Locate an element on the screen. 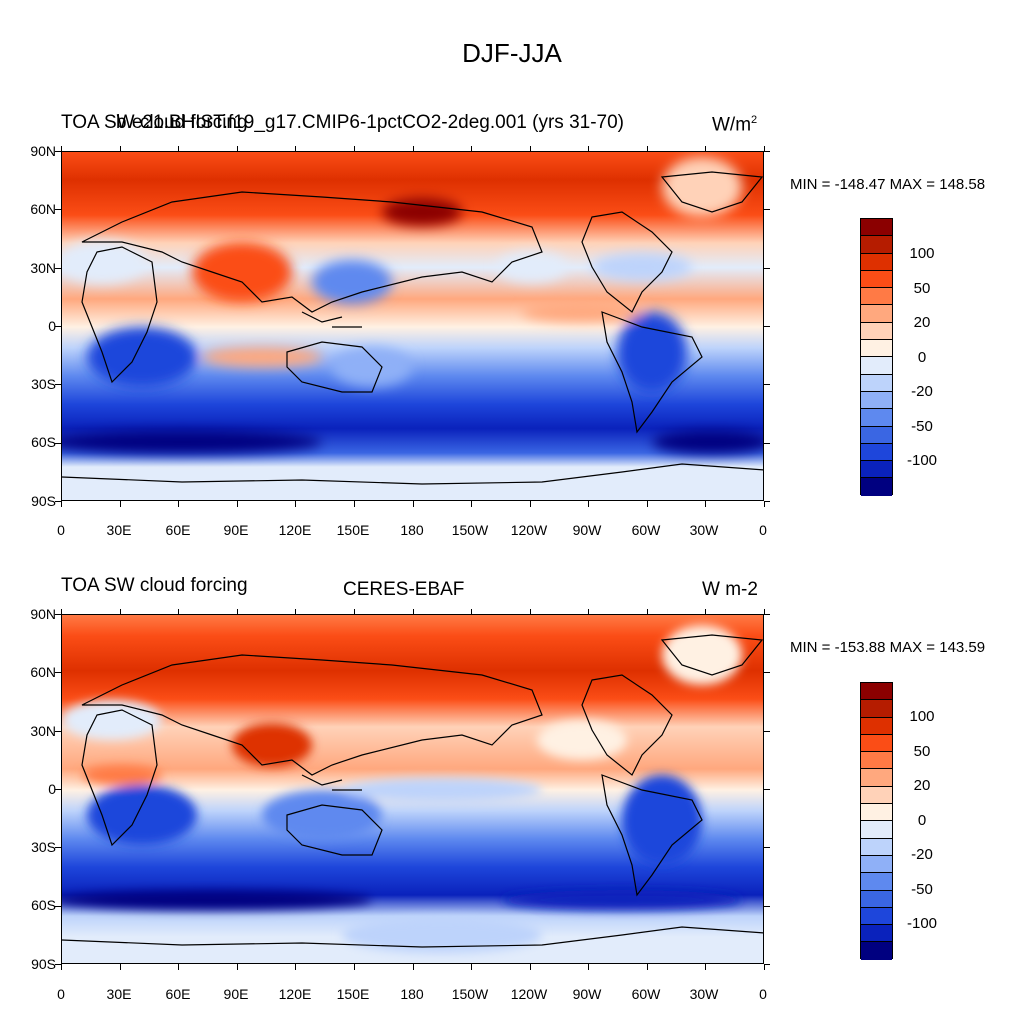 The height and width of the screenshot is (1024, 1024). panel-units: W/m2 is located at coordinates (735, 125).